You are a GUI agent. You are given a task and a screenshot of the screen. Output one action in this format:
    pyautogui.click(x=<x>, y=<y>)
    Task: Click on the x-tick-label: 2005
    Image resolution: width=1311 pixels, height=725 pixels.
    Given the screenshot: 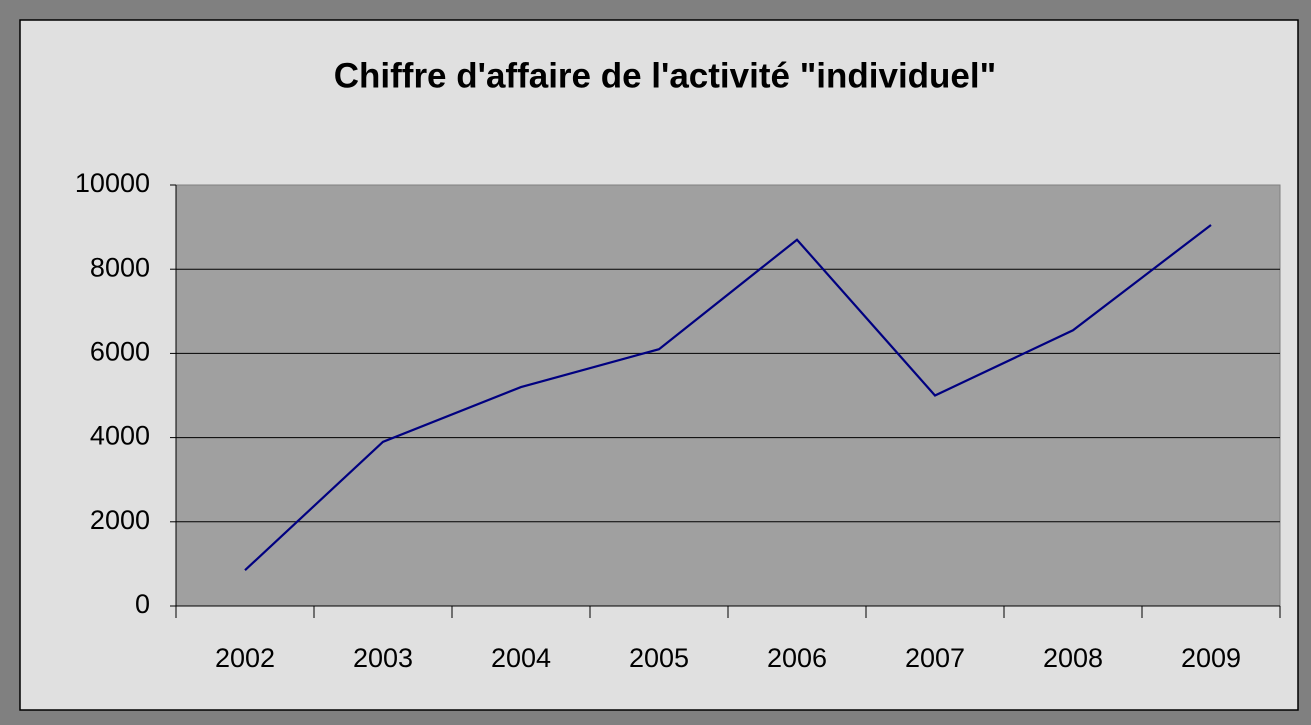 What is the action you would take?
    pyautogui.click(x=659, y=658)
    